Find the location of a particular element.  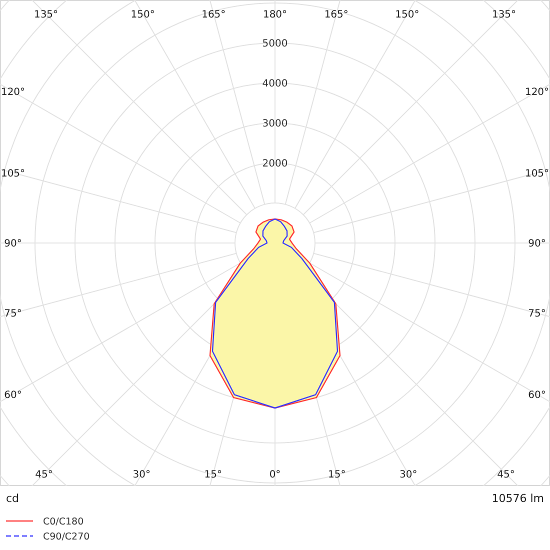

legend-label: C0/C180 is located at coordinates (63, 522).